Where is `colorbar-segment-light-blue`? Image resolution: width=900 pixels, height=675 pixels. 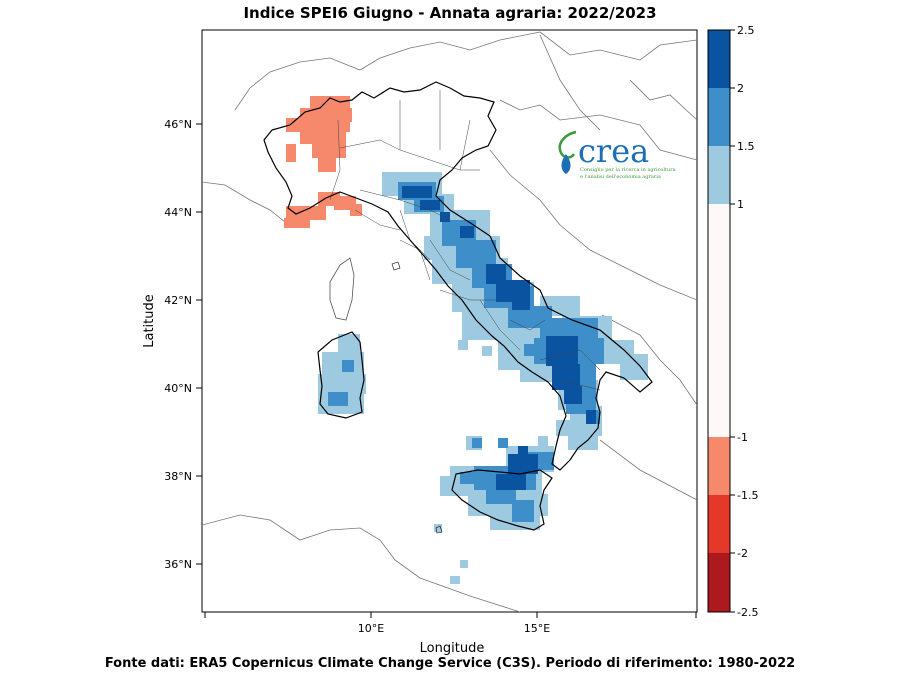
colorbar-segment-light-blue is located at coordinates (719, 175).